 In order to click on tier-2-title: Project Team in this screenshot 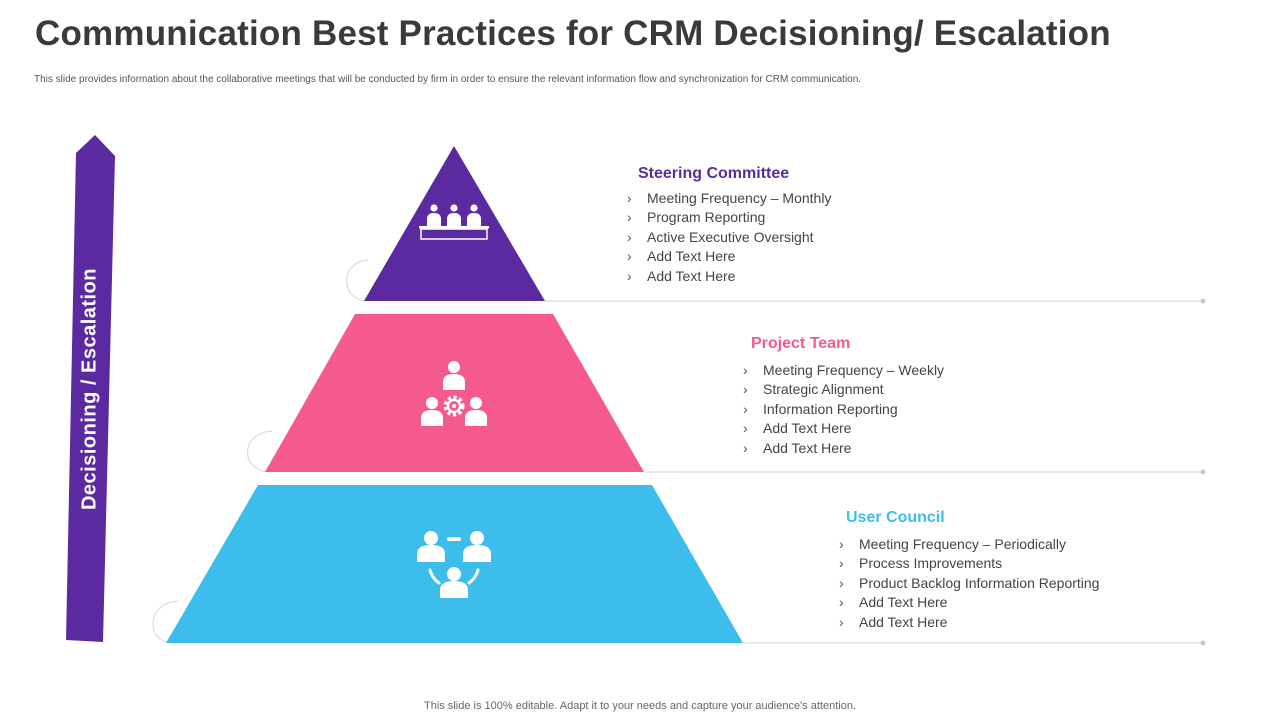, I will do `click(801, 343)`.